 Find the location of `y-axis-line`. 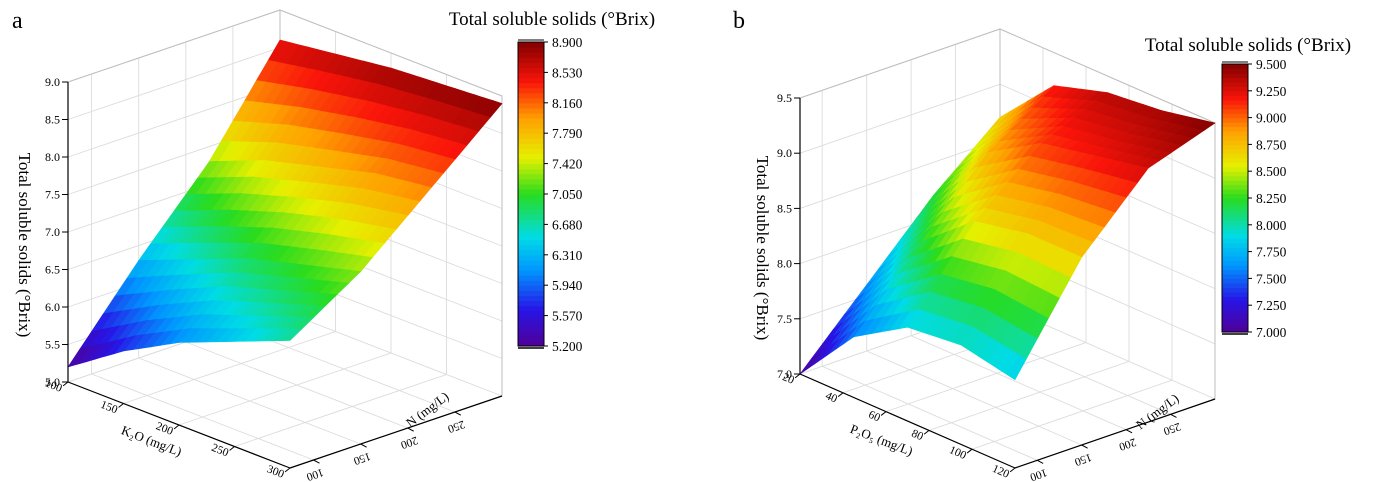

y-axis-line is located at coordinates (396, 432).